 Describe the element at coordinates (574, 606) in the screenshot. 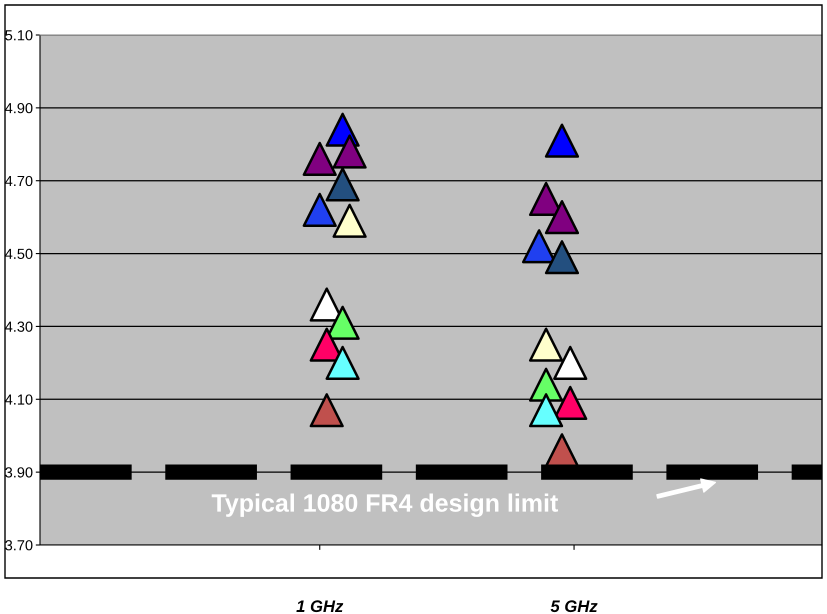

I see `x-tick-label: 5 GHz` at that location.